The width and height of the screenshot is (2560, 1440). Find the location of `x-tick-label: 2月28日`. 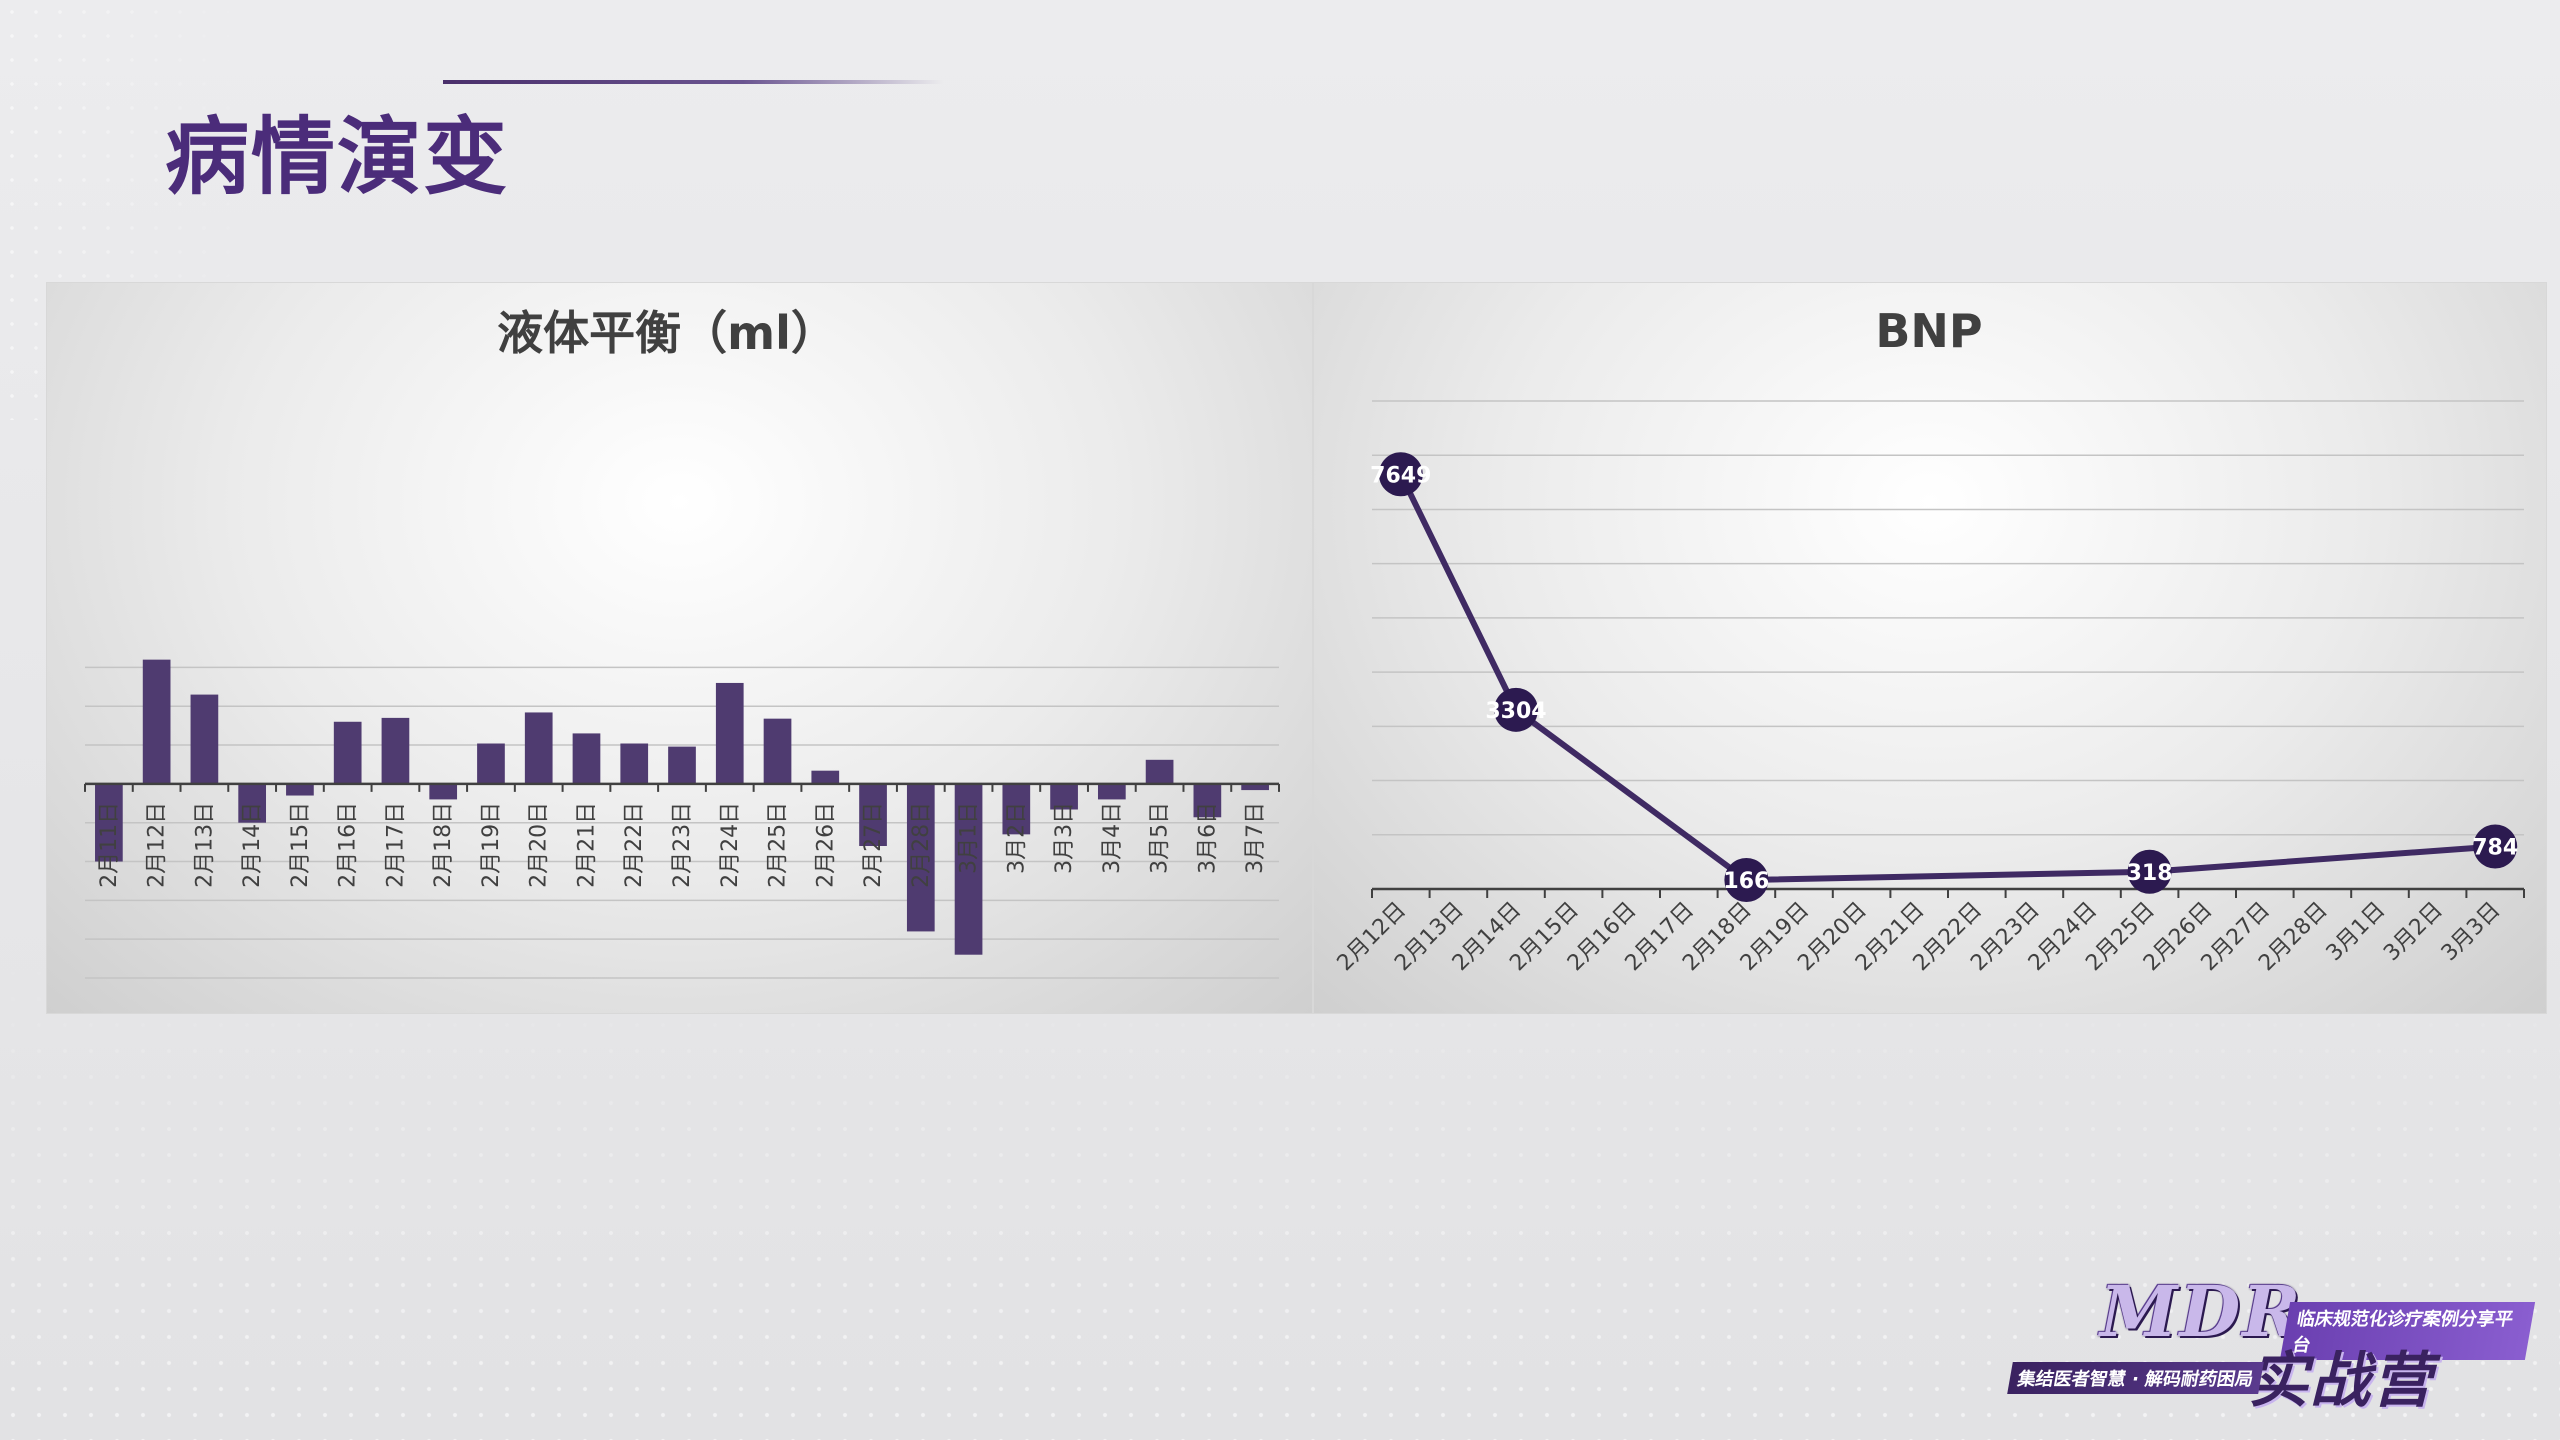

x-tick-label: 2月28日 is located at coordinates (921, 845).